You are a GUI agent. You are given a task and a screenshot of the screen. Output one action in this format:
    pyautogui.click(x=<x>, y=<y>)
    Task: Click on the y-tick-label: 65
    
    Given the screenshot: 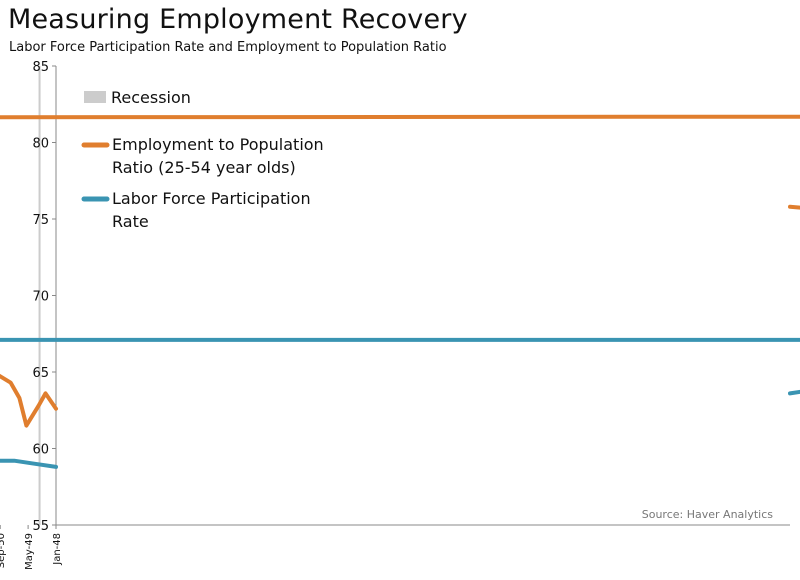 What is the action you would take?
    pyautogui.click(x=40, y=373)
    